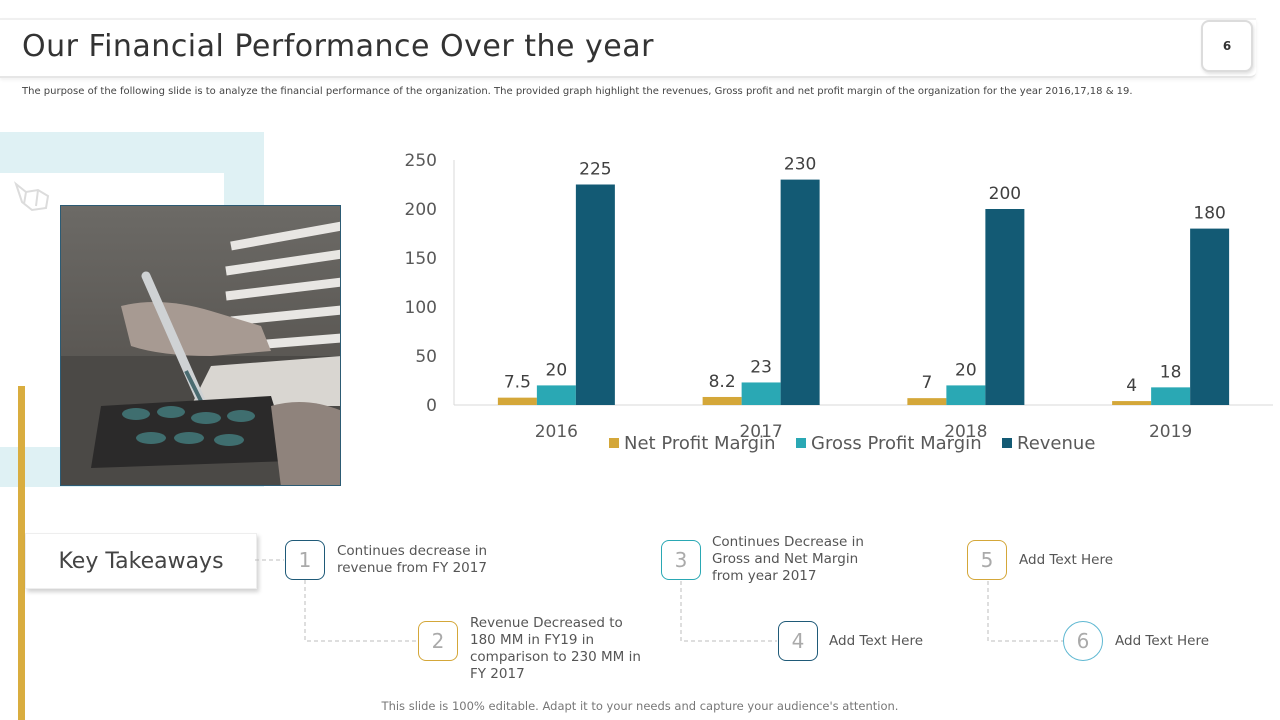  Describe the element at coordinates (200, 345) in the screenshot. I see `photo-painting-hands` at that location.